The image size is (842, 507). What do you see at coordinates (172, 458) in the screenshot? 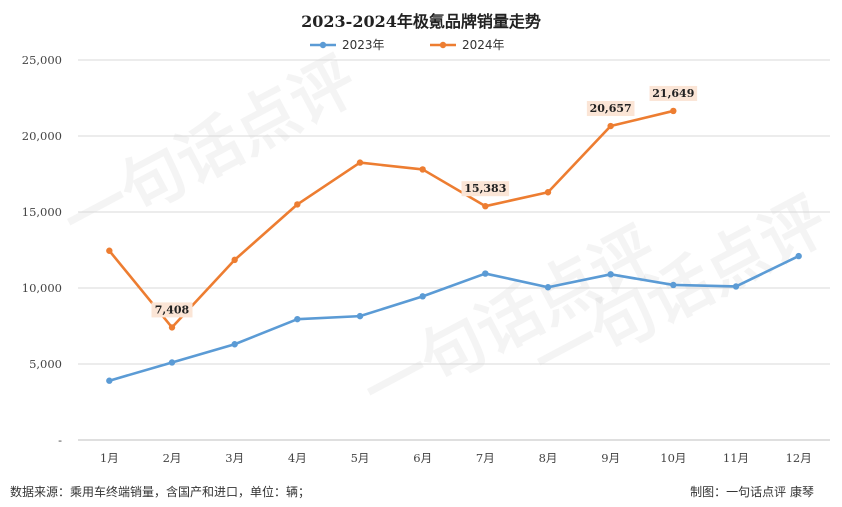
I see `x-tick-label: 2月` at bounding box center [172, 458].